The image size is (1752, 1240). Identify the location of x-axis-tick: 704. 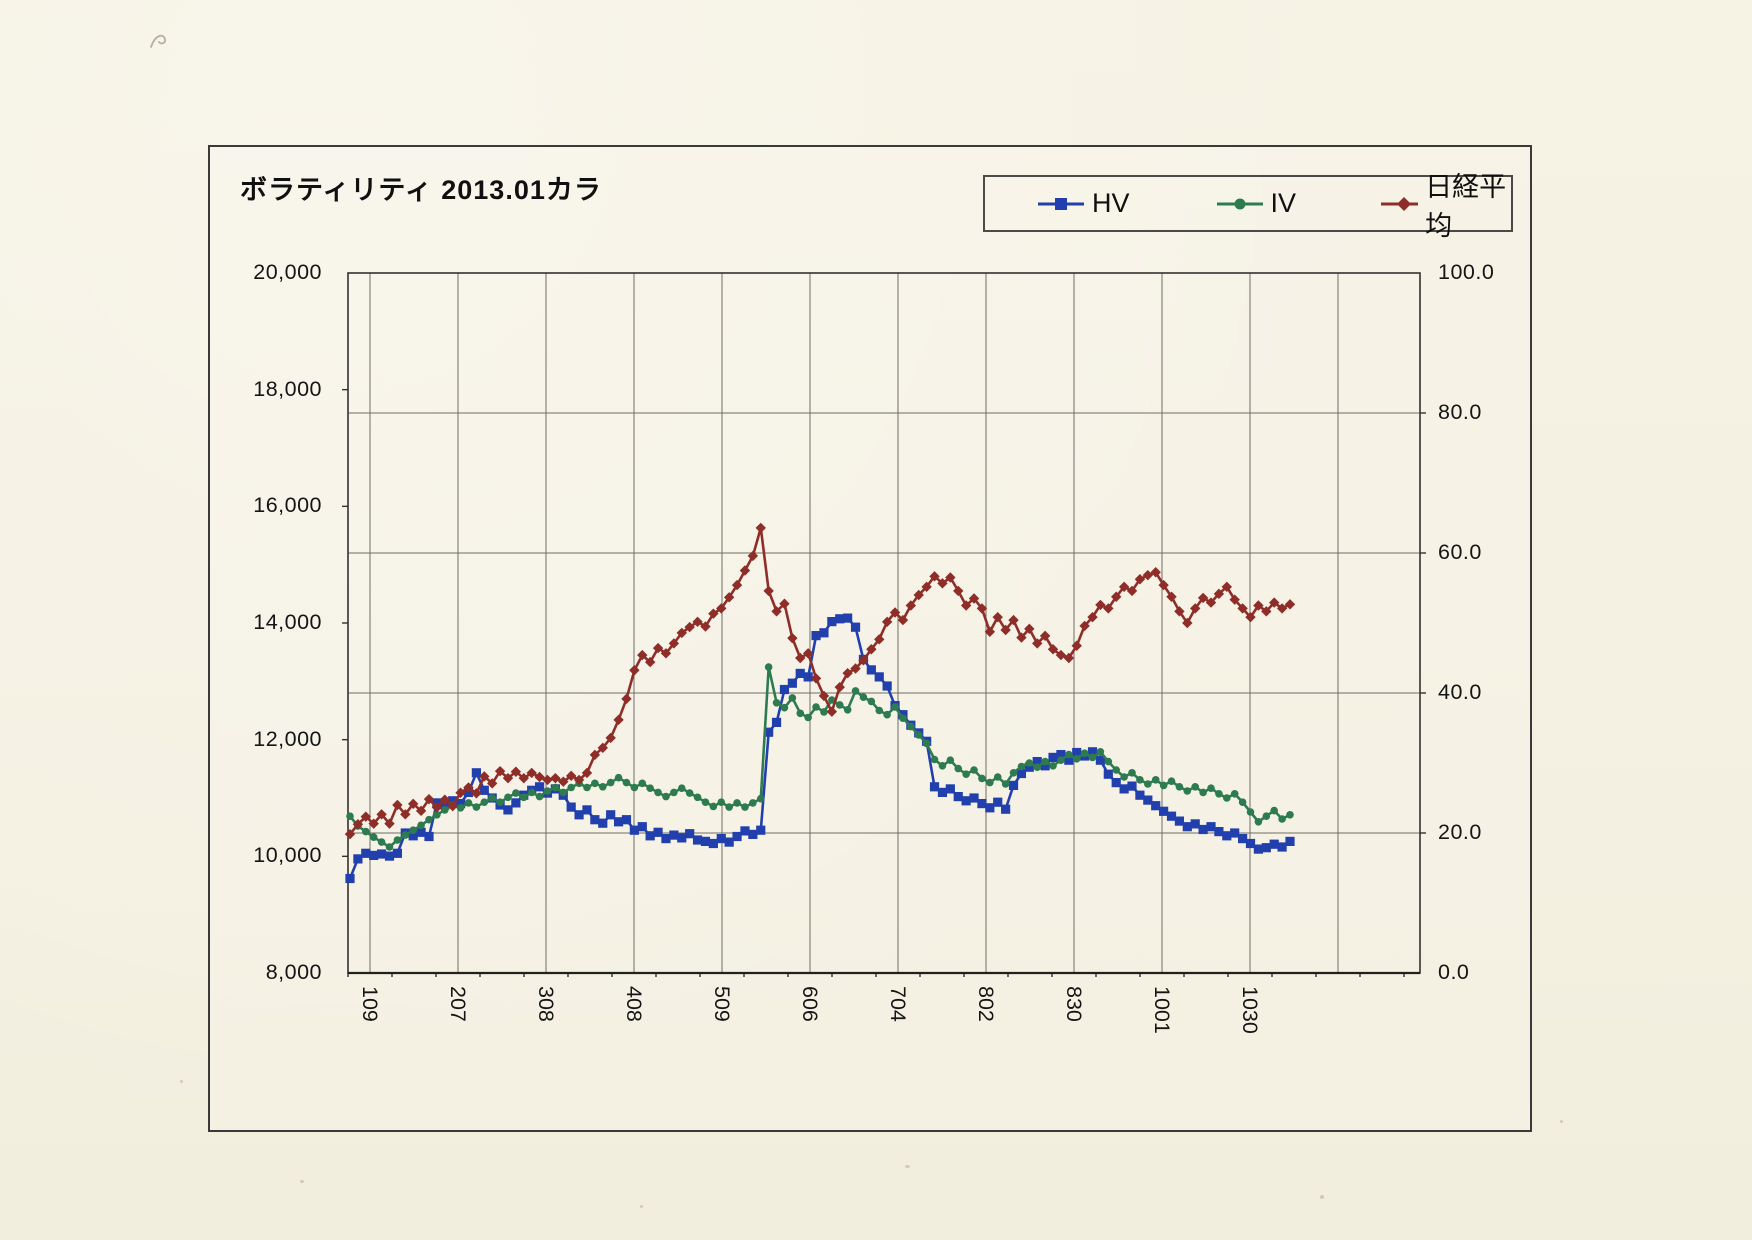
(898, 1004).